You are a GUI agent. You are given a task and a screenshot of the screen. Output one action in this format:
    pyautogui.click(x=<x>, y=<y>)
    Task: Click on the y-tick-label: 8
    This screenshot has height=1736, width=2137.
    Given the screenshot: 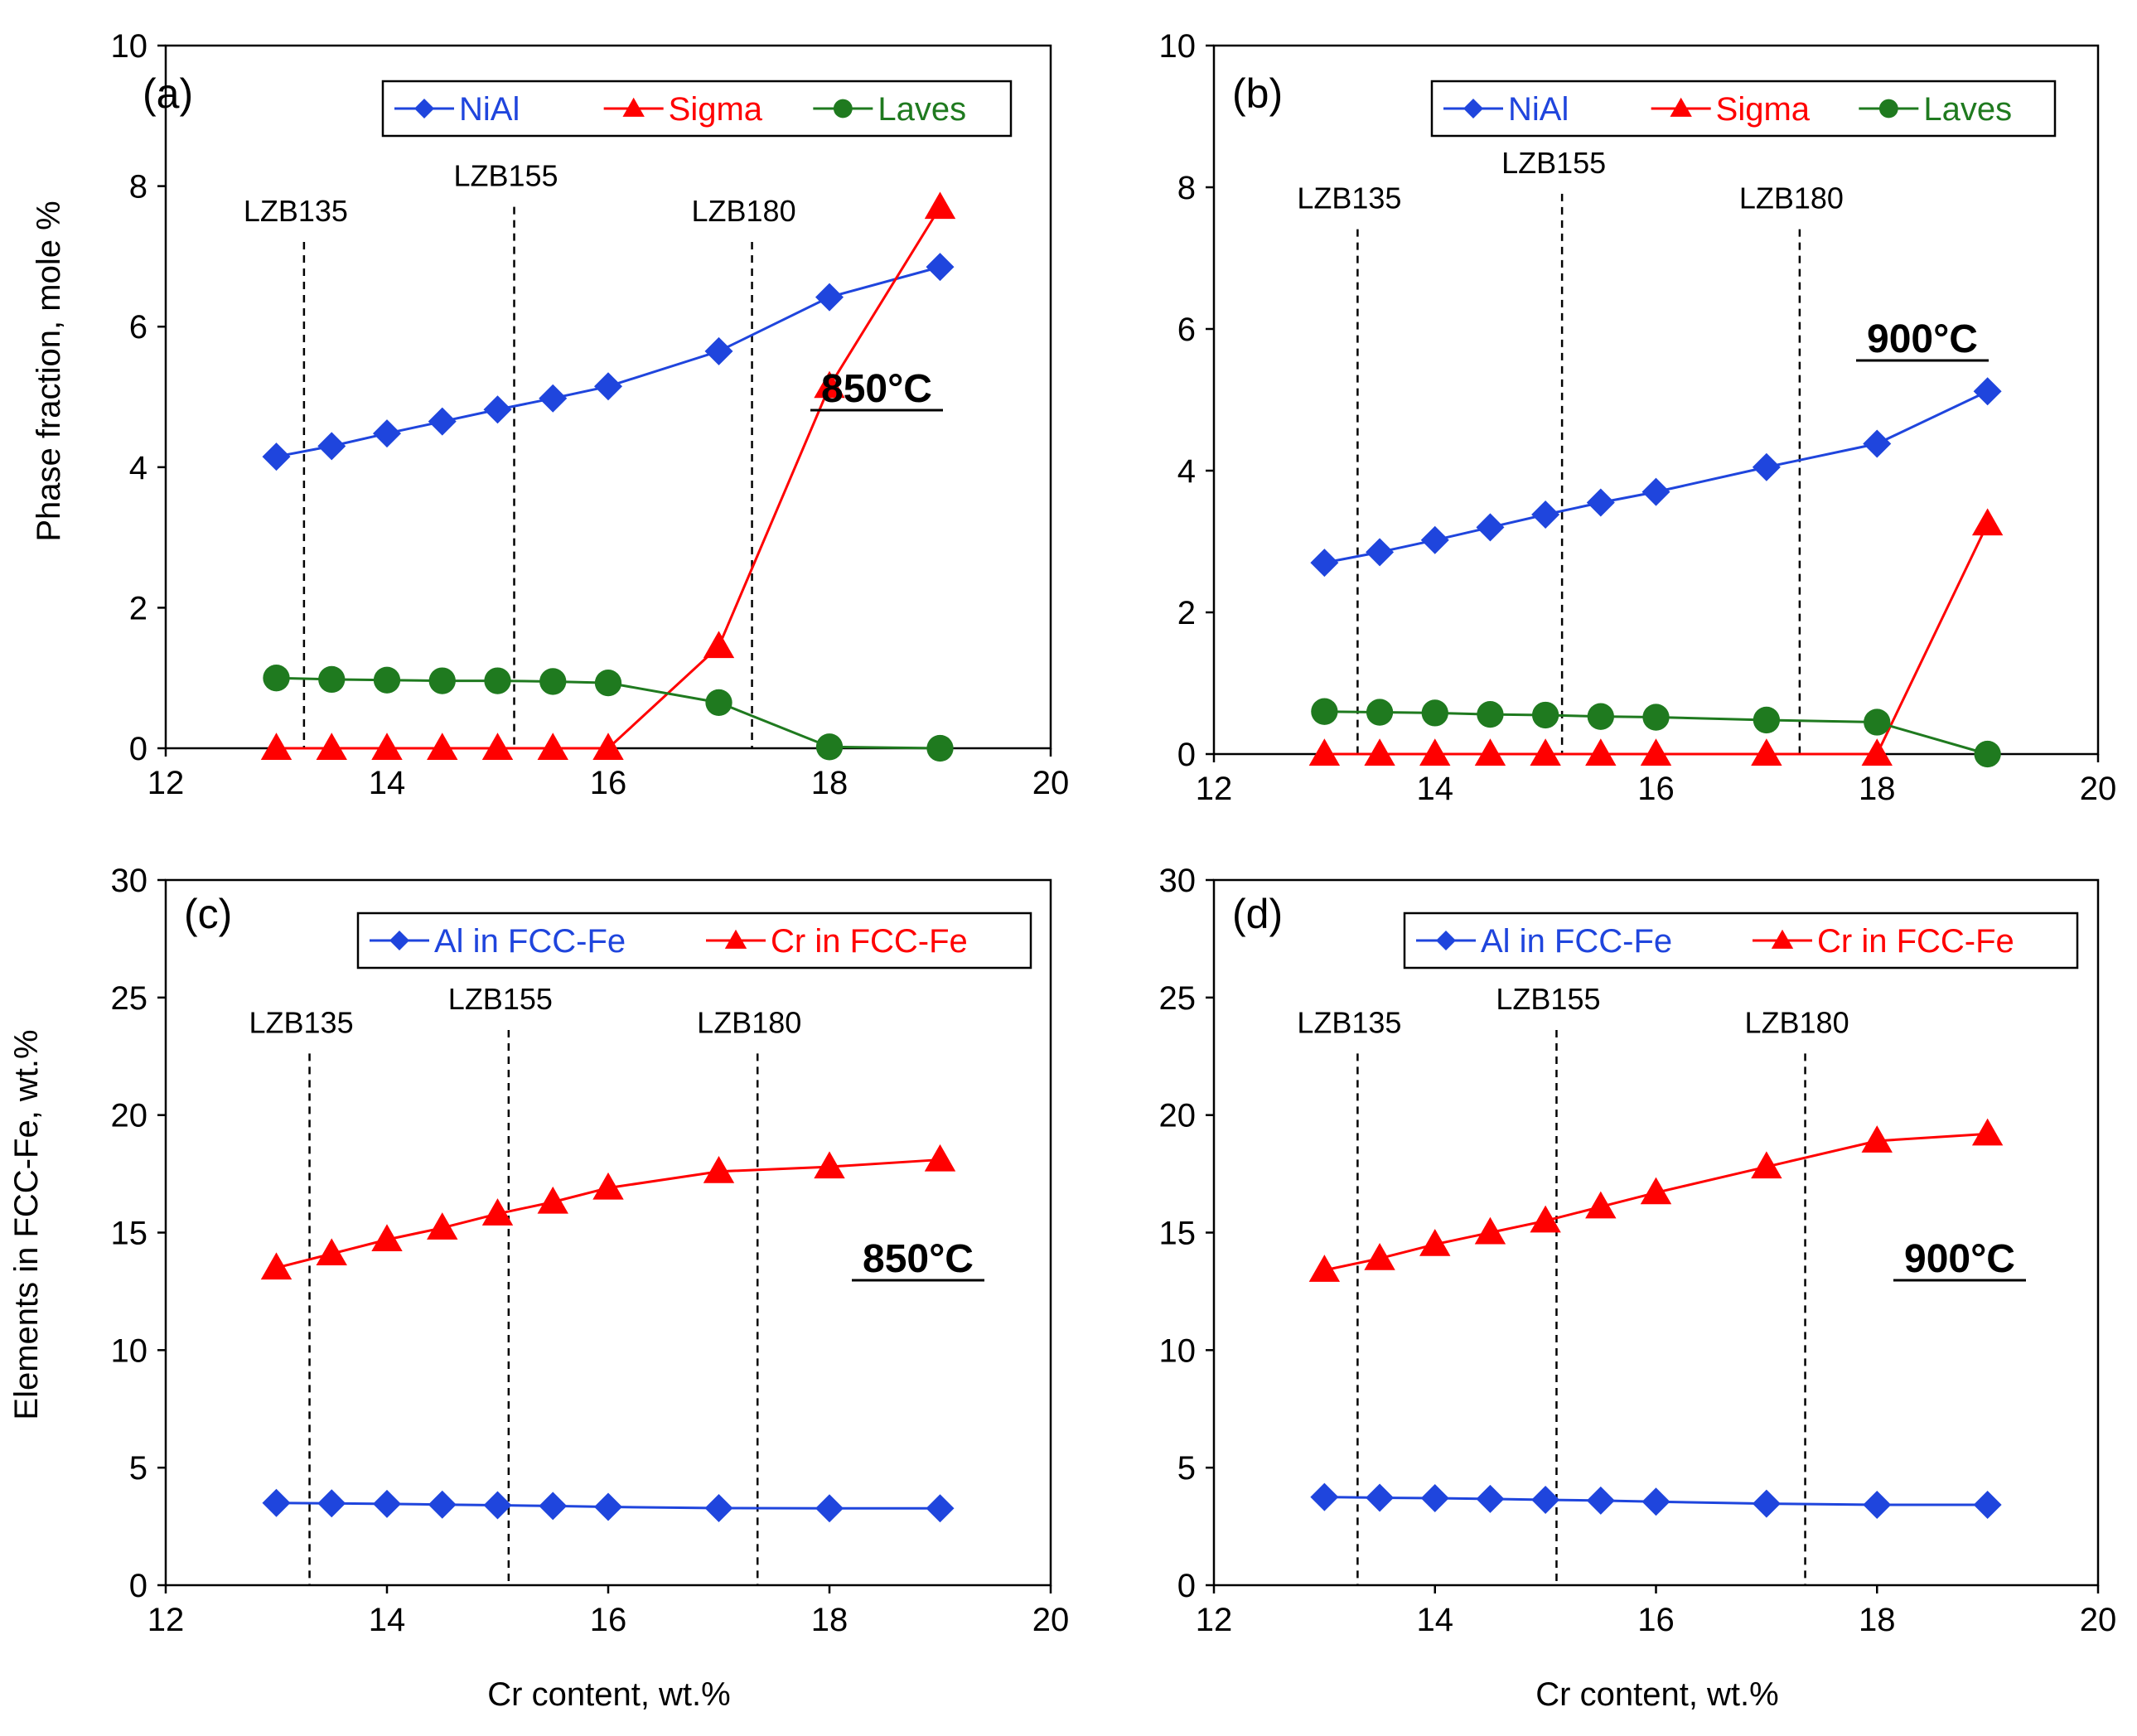 What is the action you would take?
    pyautogui.click(x=138, y=187)
    